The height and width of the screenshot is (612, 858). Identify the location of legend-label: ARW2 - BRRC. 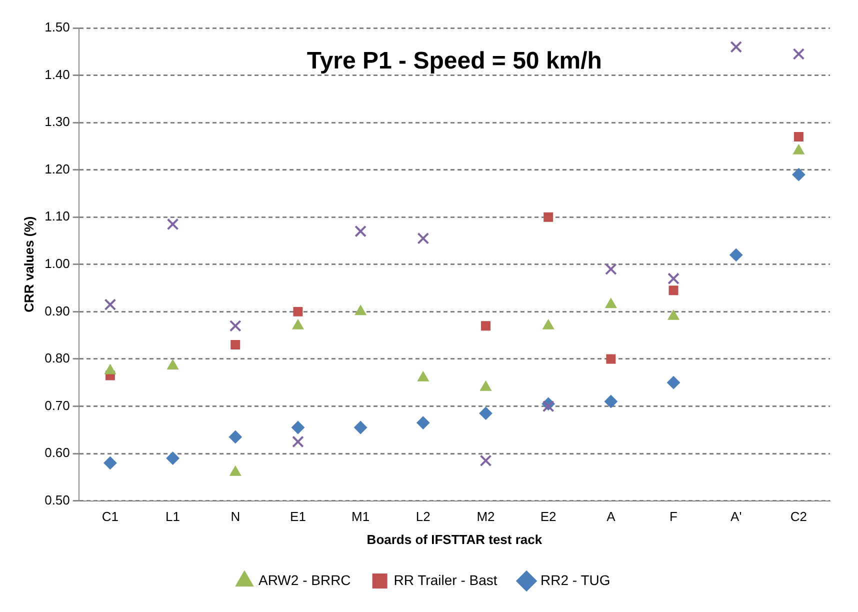
(304, 580).